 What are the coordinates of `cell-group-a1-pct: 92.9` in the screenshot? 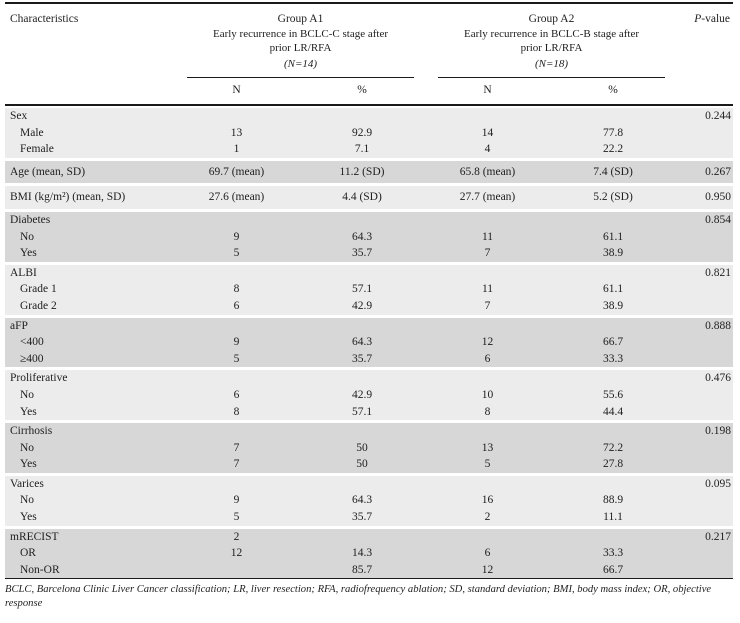 It's located at (362, 132).